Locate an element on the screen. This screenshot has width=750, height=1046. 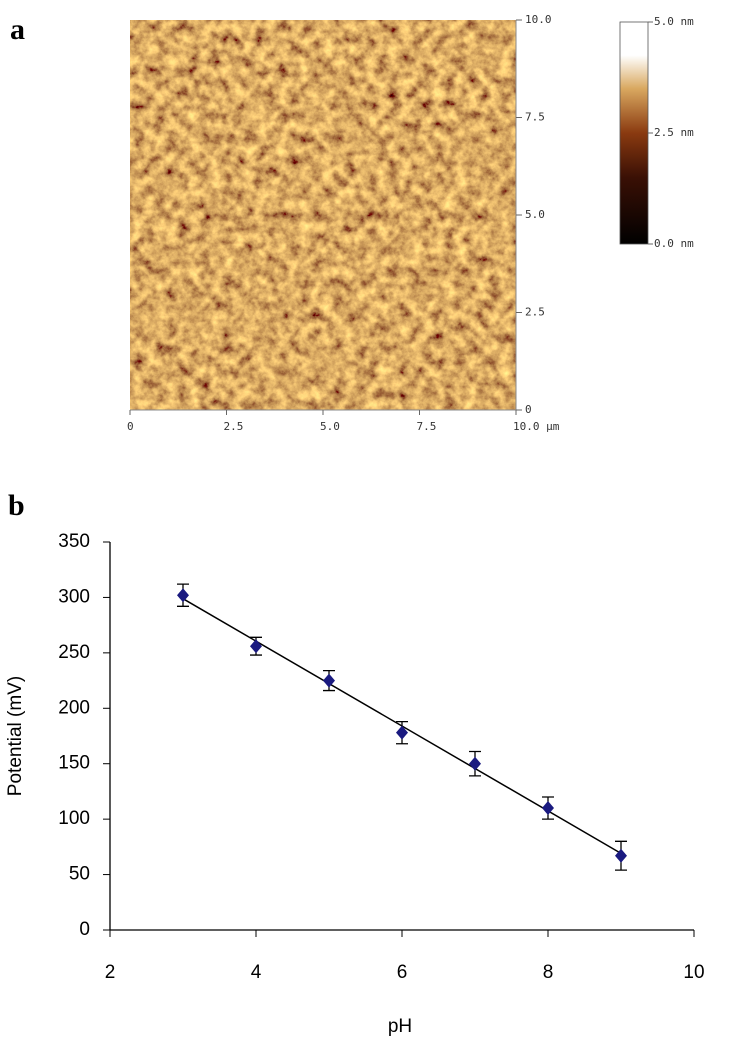
y-tick-label: 250 is located at coordinates (74, 652).